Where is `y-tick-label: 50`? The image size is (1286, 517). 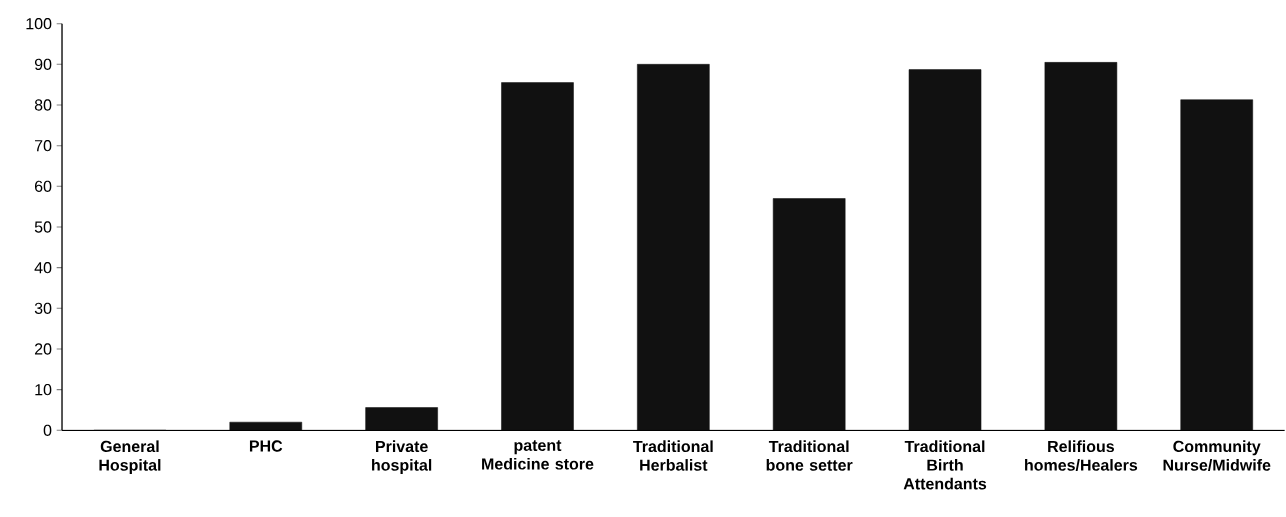 y-tick-label: 50 is located at coordinates (43, 227).